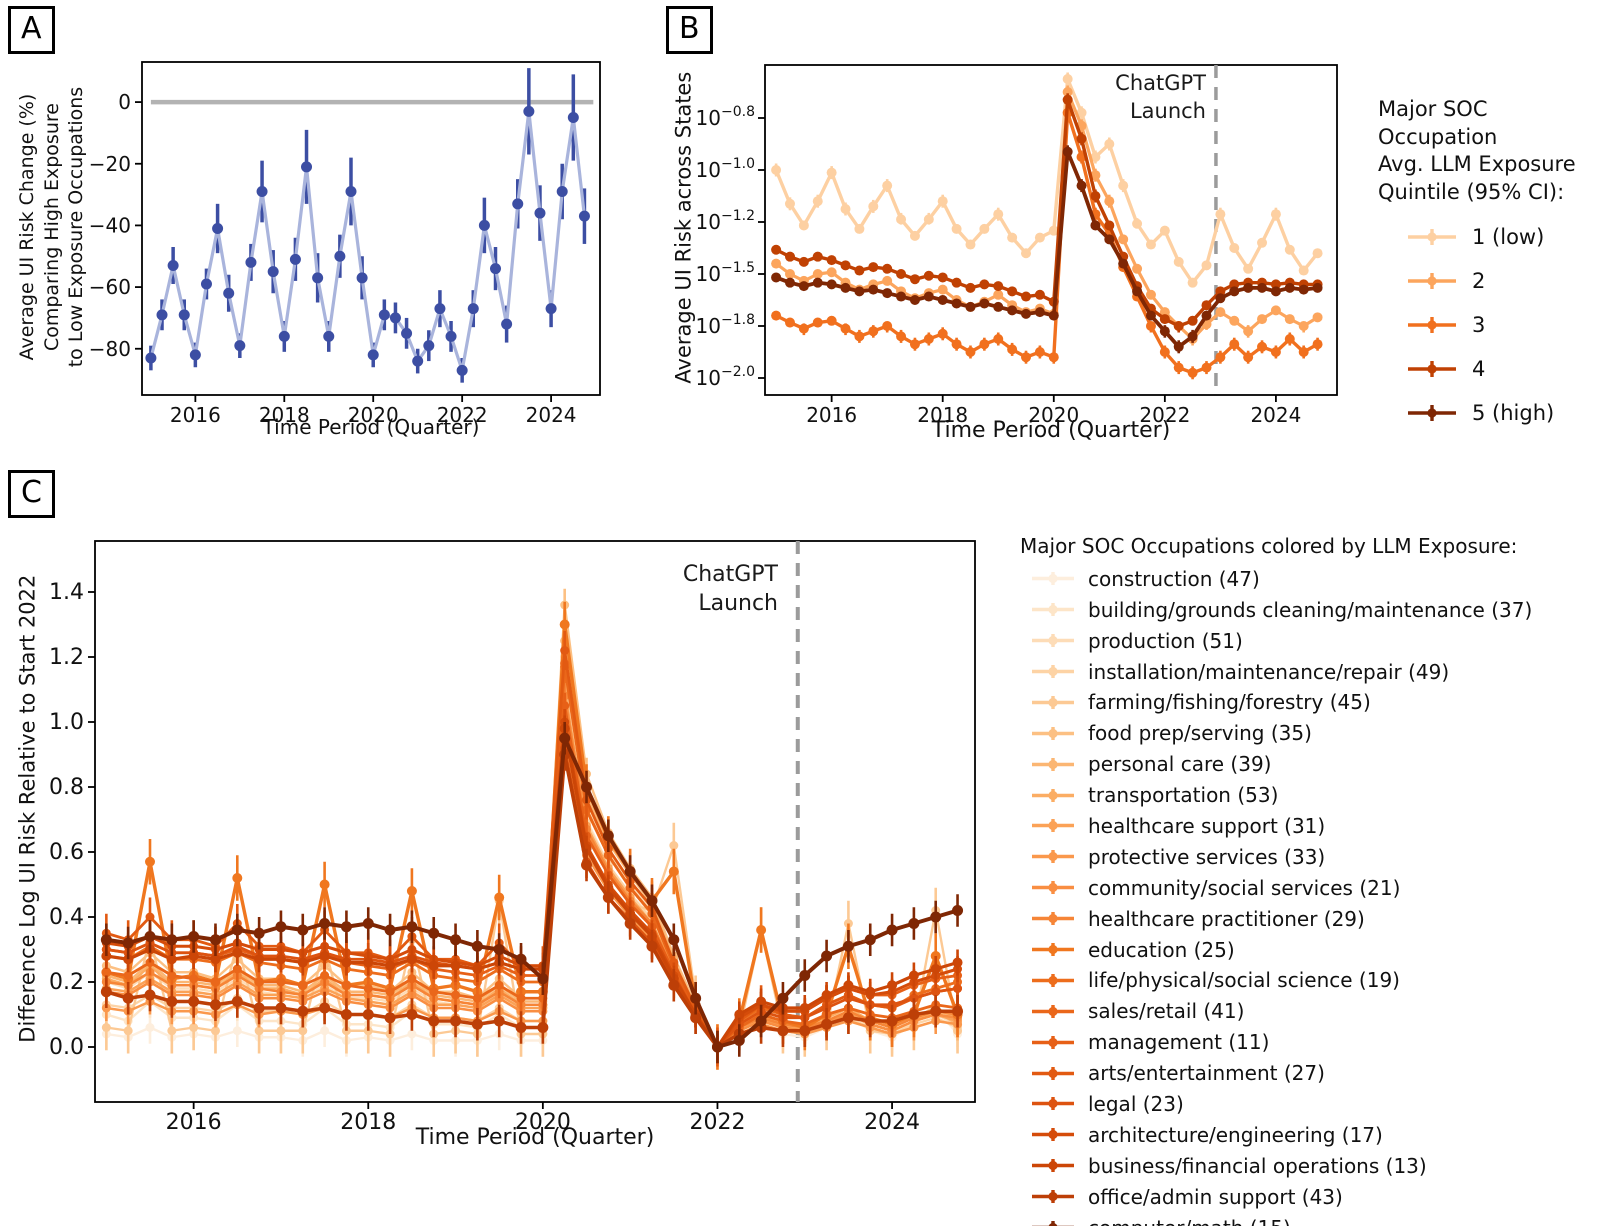 The image size is (1600, 1226). What do you see at coordinates (1160, 83) in the screenshot?
I see `annotation-line: ChatGPT` at bounding box center [1160, 83].